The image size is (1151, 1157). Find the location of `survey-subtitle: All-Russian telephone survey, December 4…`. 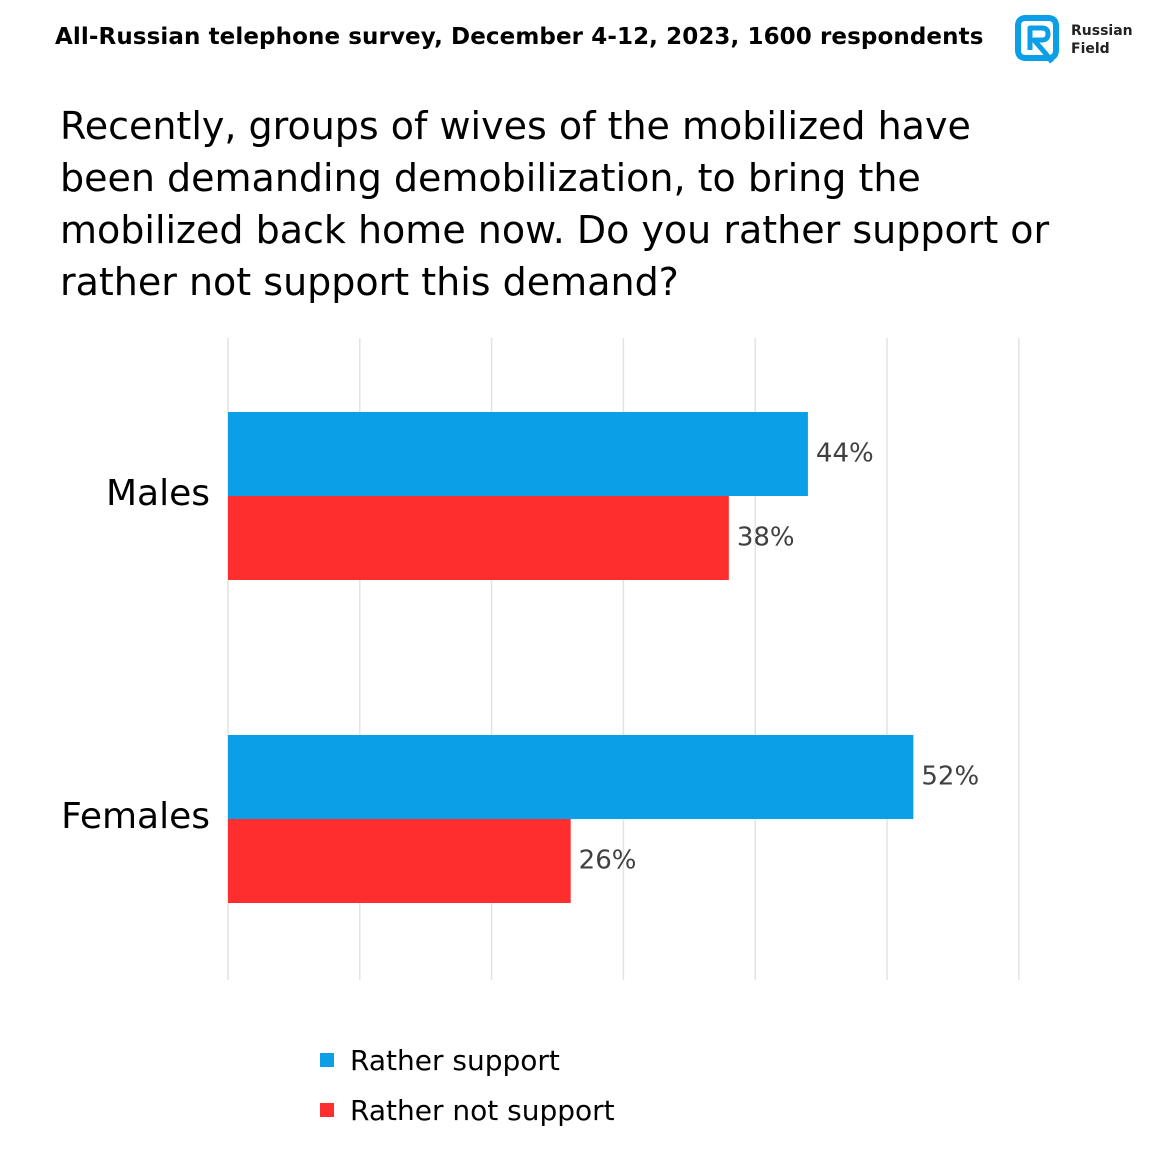

survey-subtitle: All-Russian telephone survey, December 4… is located at coordinates (519, 37).